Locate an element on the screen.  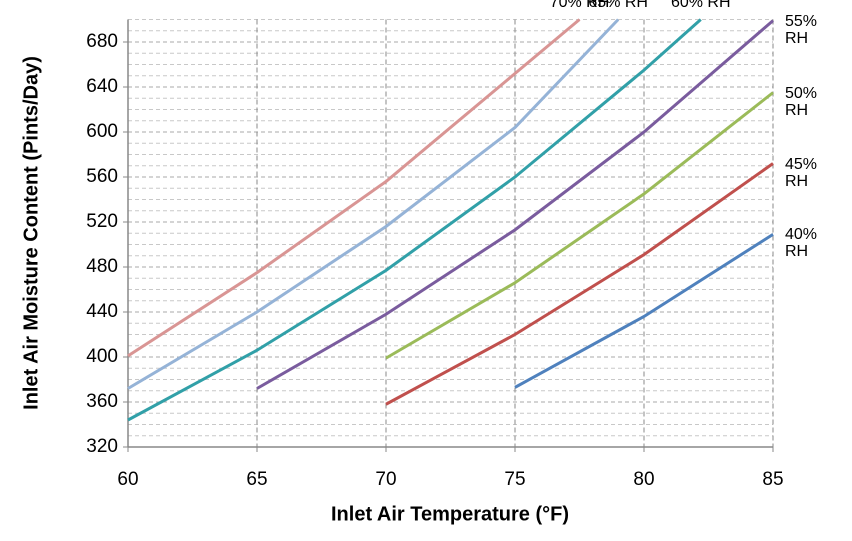
line is located at coordinates (644, 311).